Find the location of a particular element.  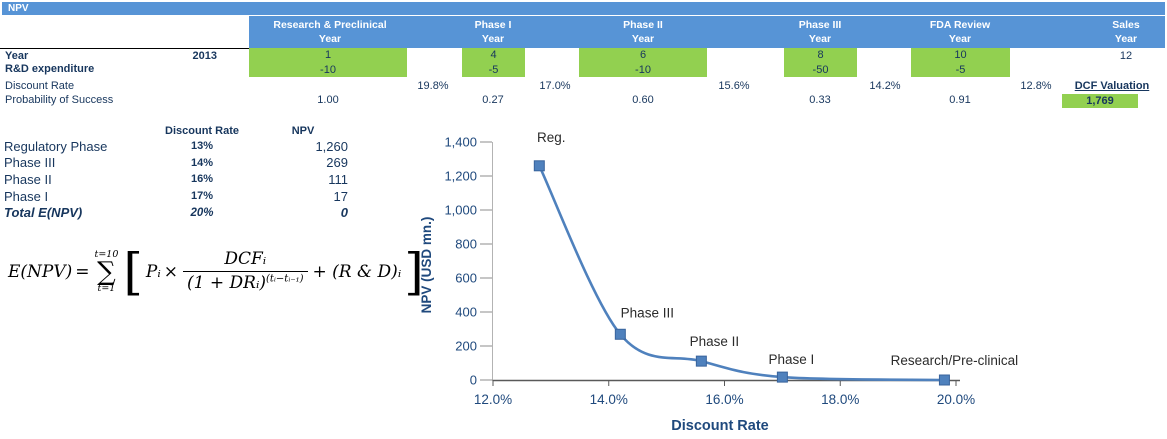

x-axis-tick-label: 20.0% is located at coordinates (956, 399).